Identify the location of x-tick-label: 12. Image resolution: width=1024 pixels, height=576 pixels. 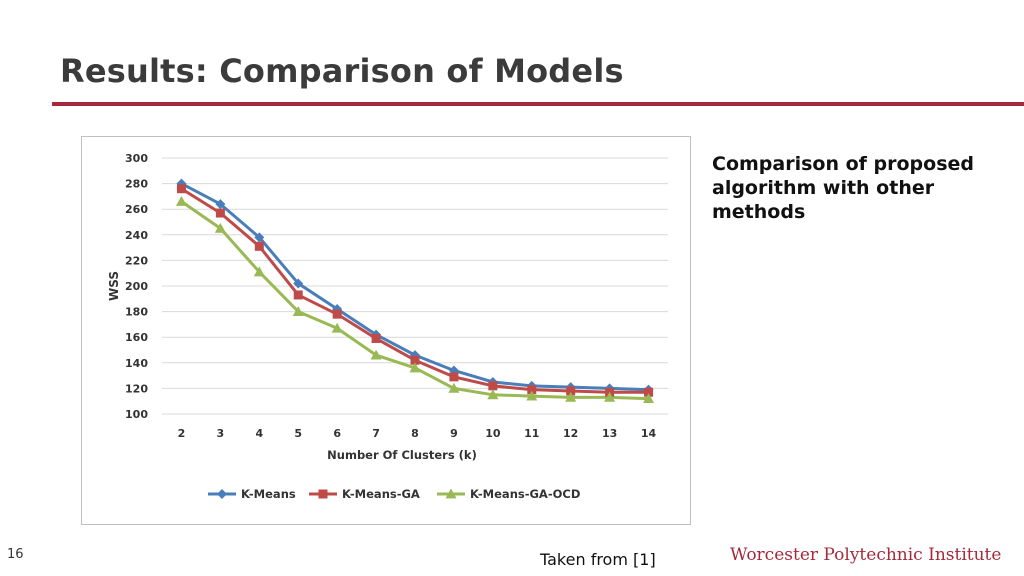
(570, 433).